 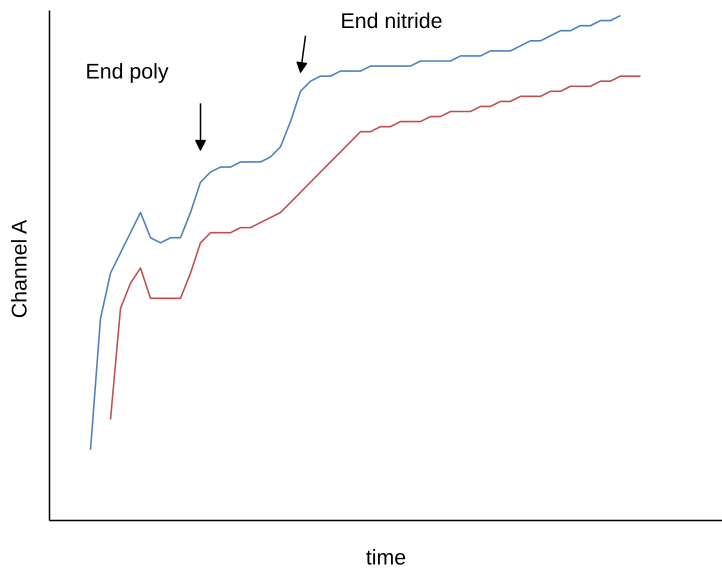 What do you see at coordinates (386, 558) in the screenshot?
I see `x-axis-title: time` at bounding box center [386, 558].